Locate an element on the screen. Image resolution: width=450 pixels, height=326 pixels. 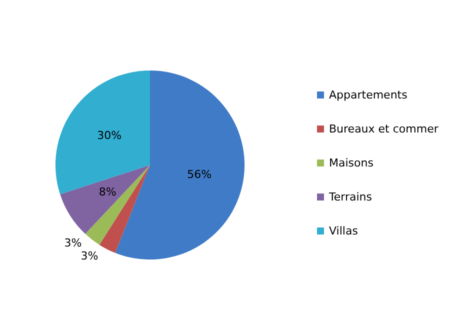
legend-label: Villas is located at coordinates (343, 231).